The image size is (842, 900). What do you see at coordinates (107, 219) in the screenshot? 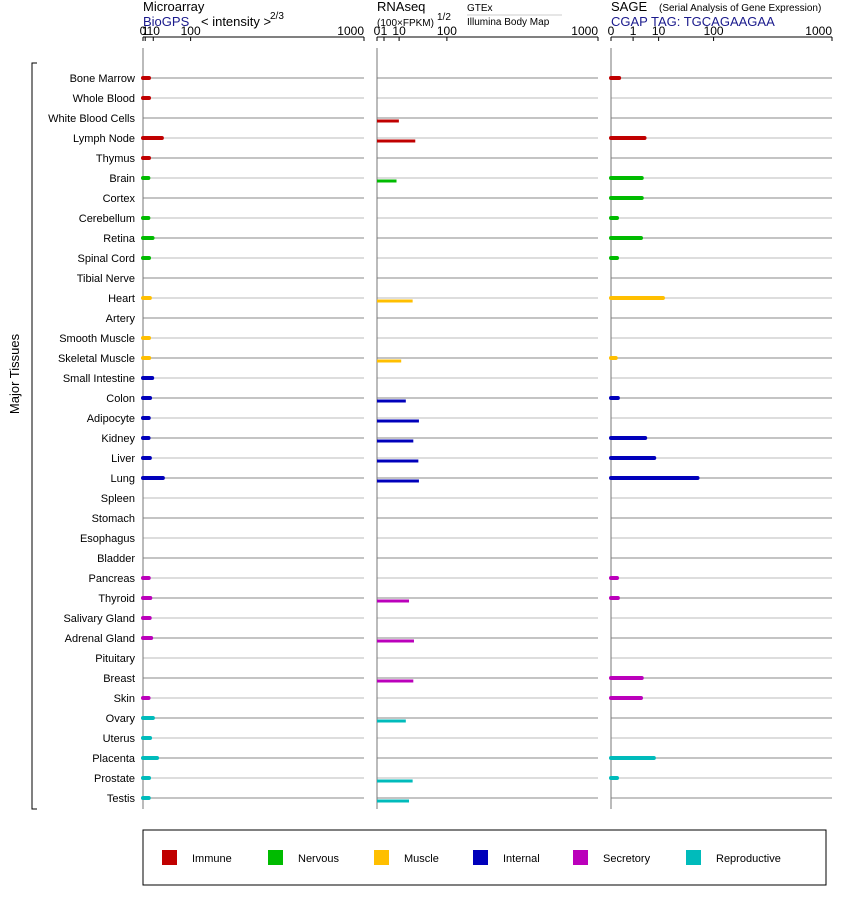
I see `tissue-label: Cerebellum` at bounding box center [107, 219].